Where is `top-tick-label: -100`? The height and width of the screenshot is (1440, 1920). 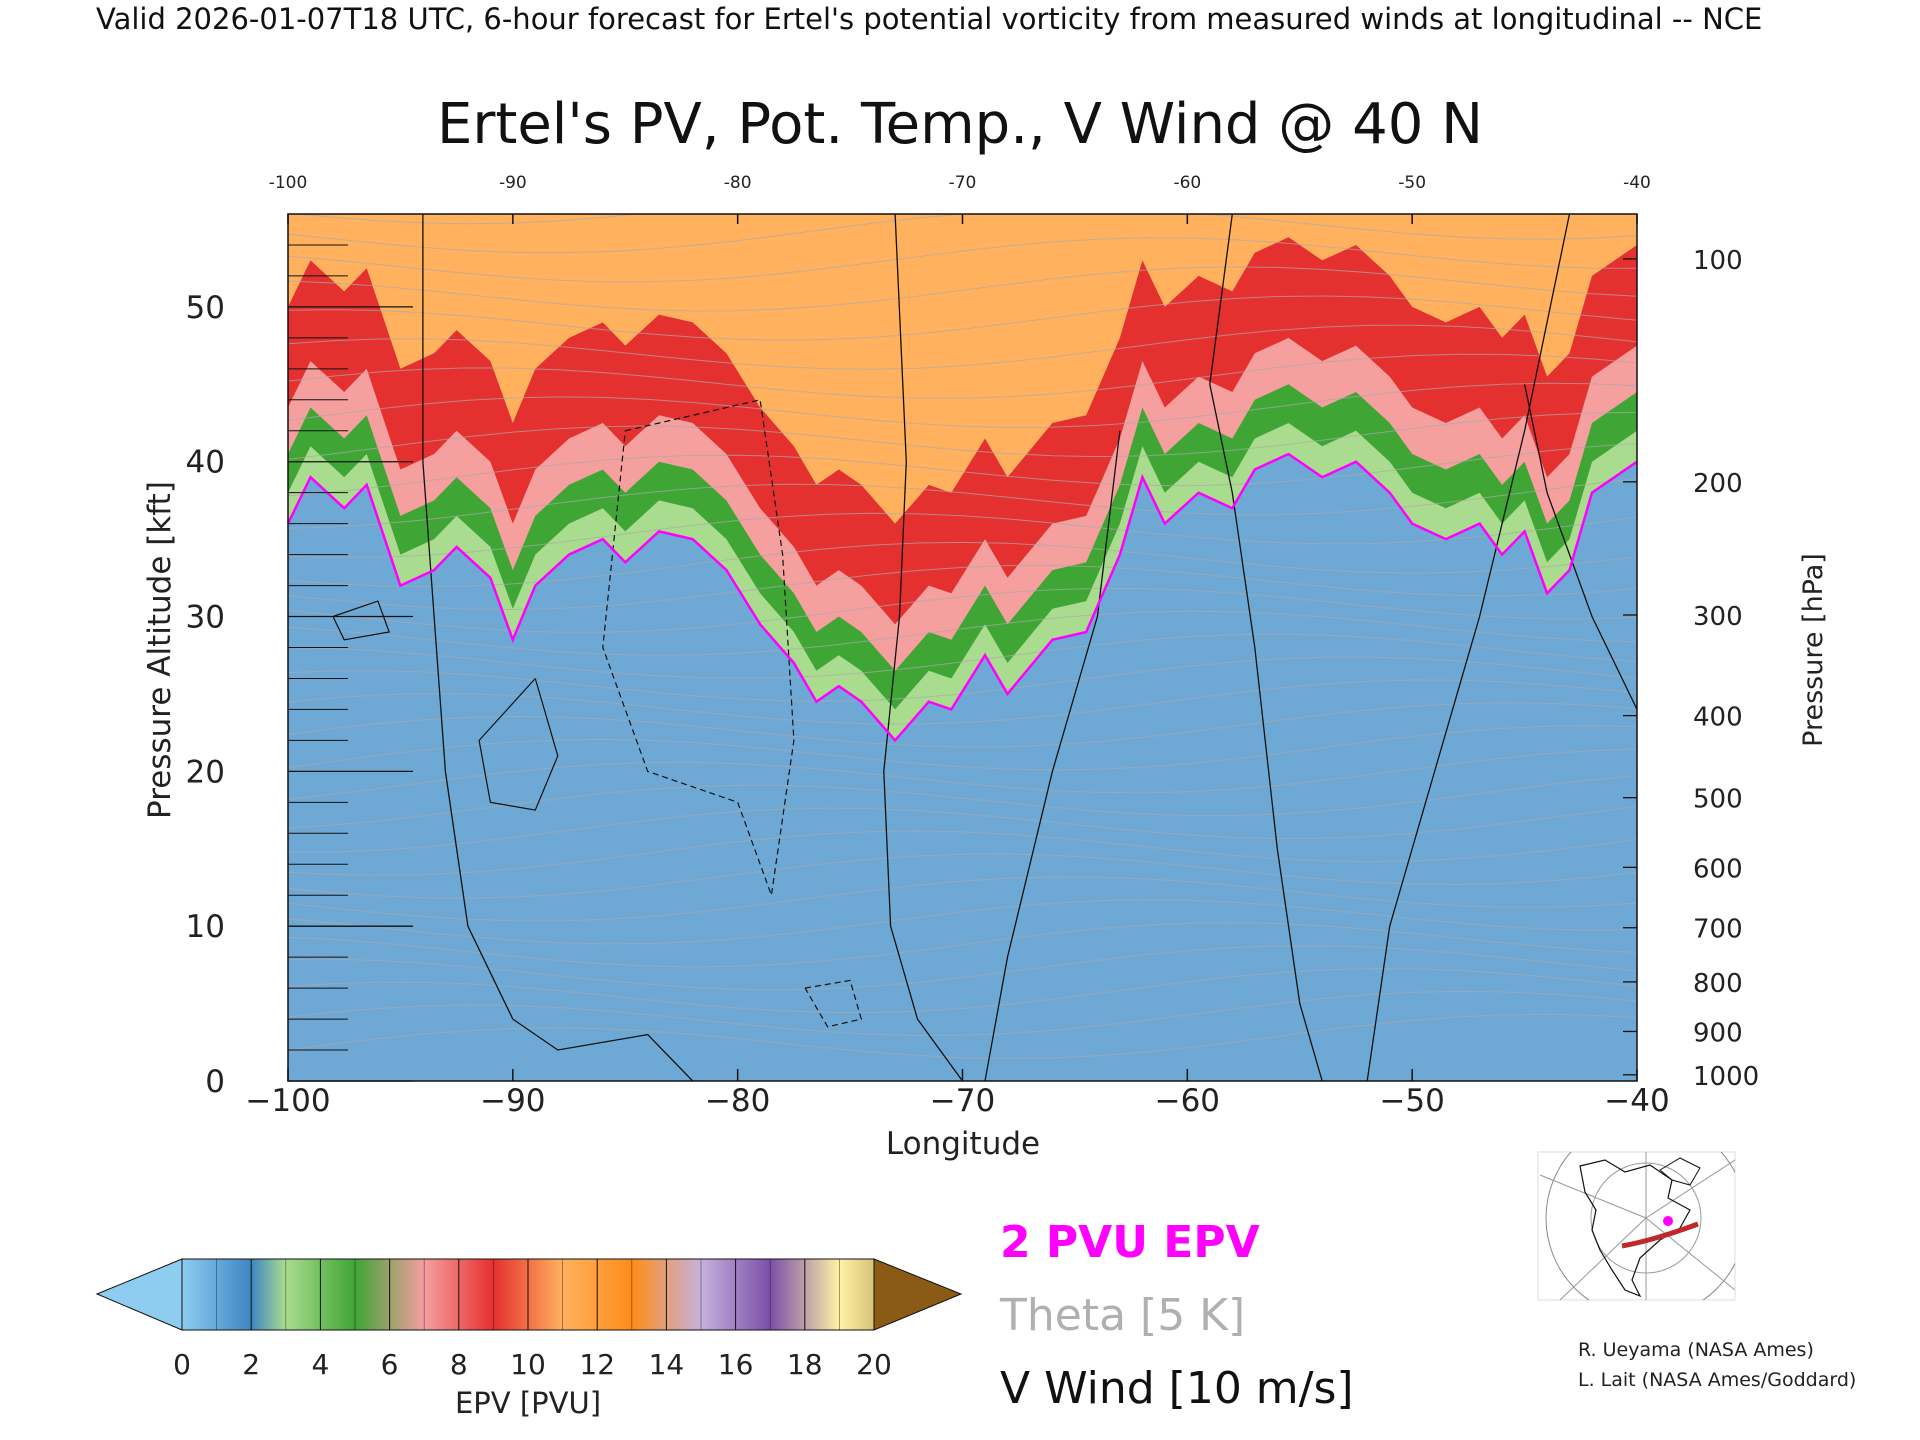 top-tick-label: -100 is located at coordinates (288, 183).